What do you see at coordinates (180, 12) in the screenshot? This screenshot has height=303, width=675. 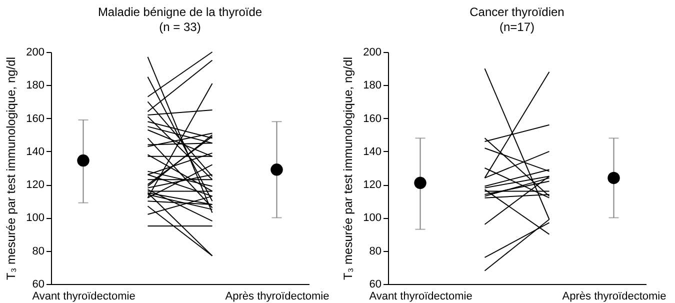 I see `chart-title: Maladie bénigne de la thyroïde` at bounding box center [180, 12].